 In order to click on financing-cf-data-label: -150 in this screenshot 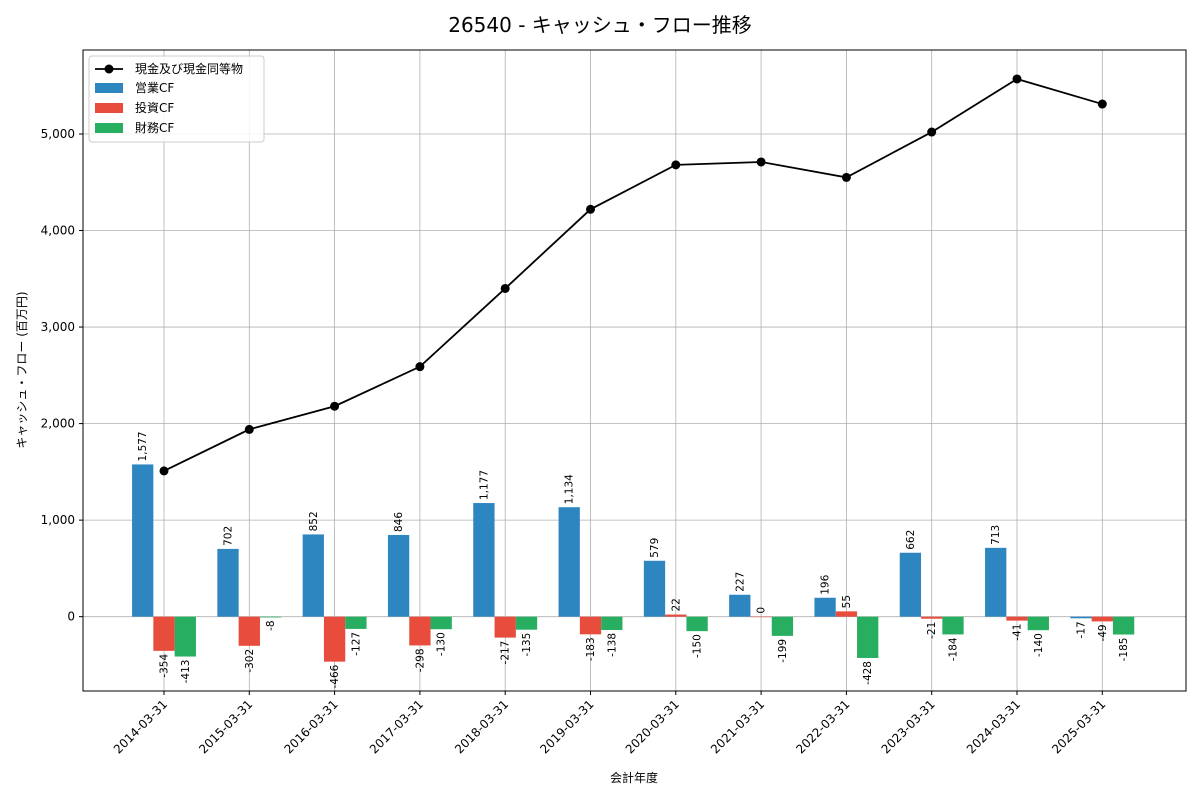, I will do `click(698, 646)`.